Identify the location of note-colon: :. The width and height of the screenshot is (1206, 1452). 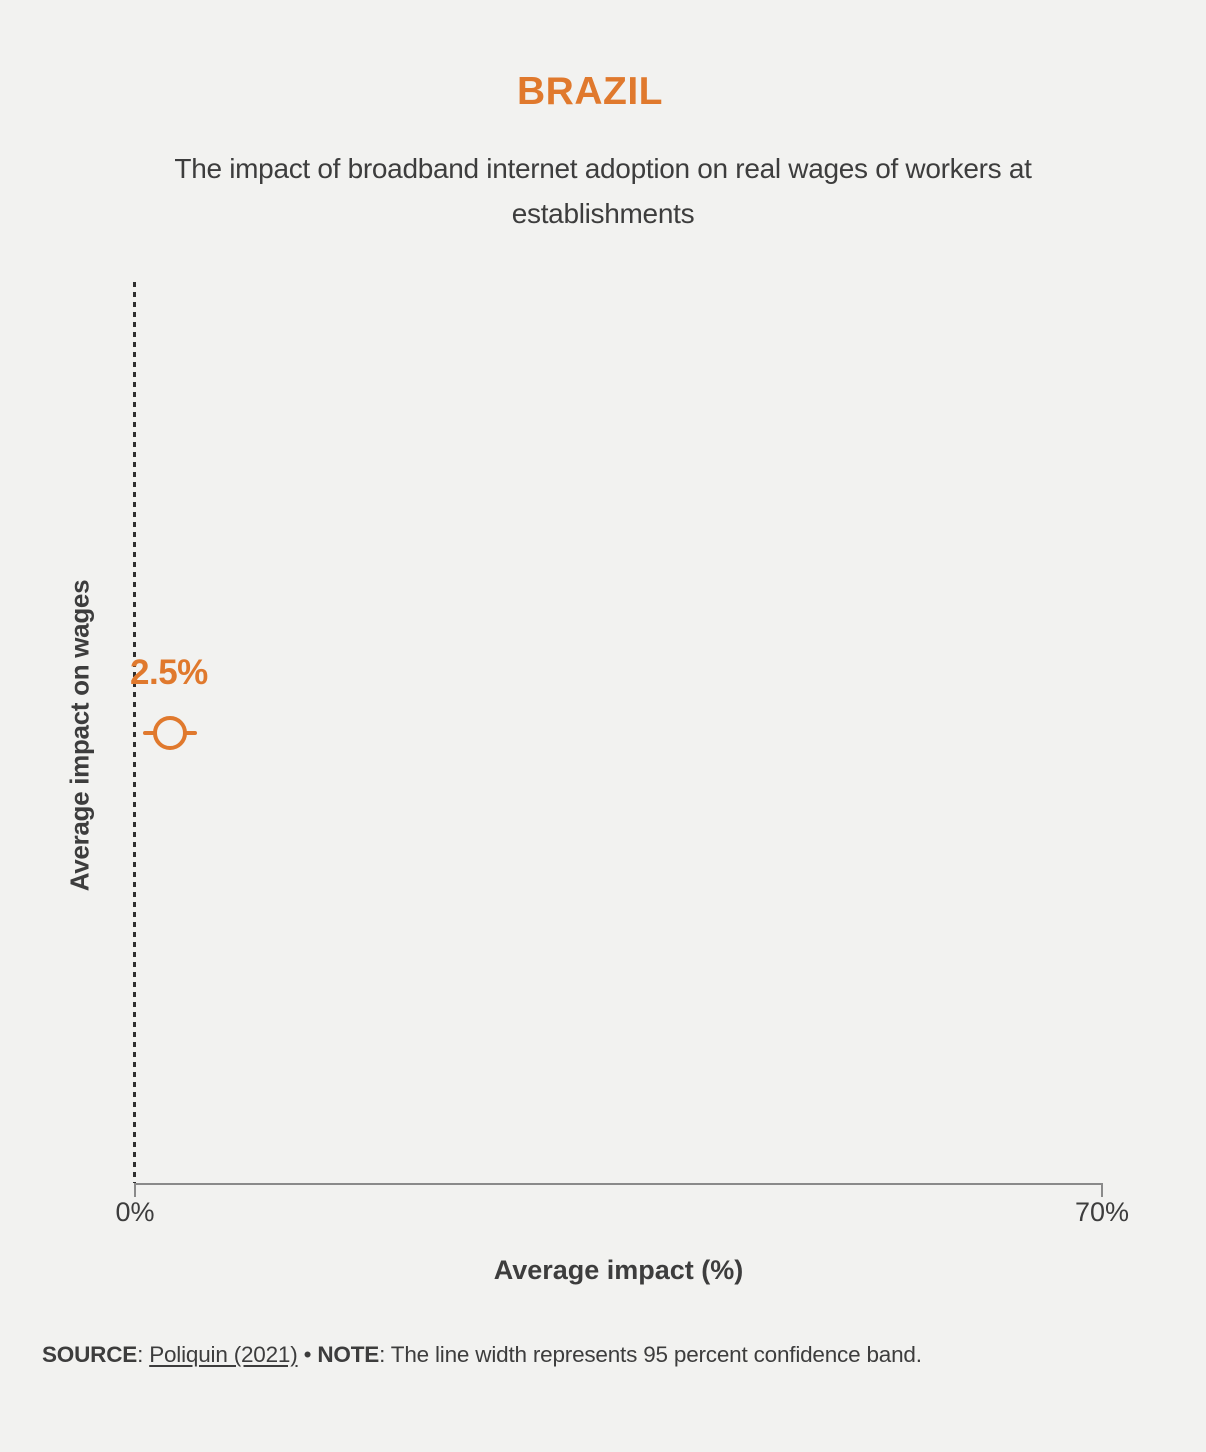
(382, 1354).